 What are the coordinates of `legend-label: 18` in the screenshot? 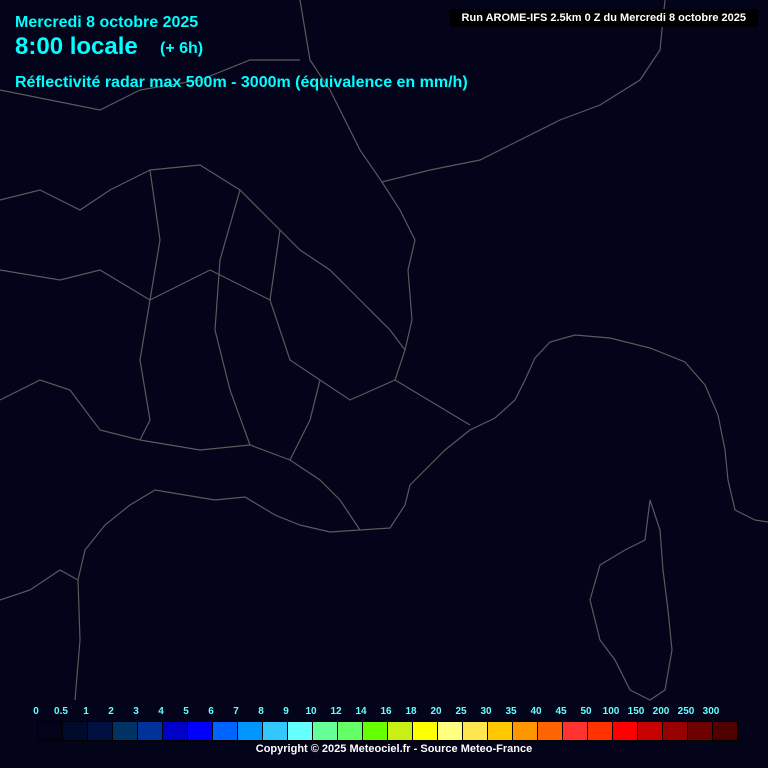 It's located at (411, 711).